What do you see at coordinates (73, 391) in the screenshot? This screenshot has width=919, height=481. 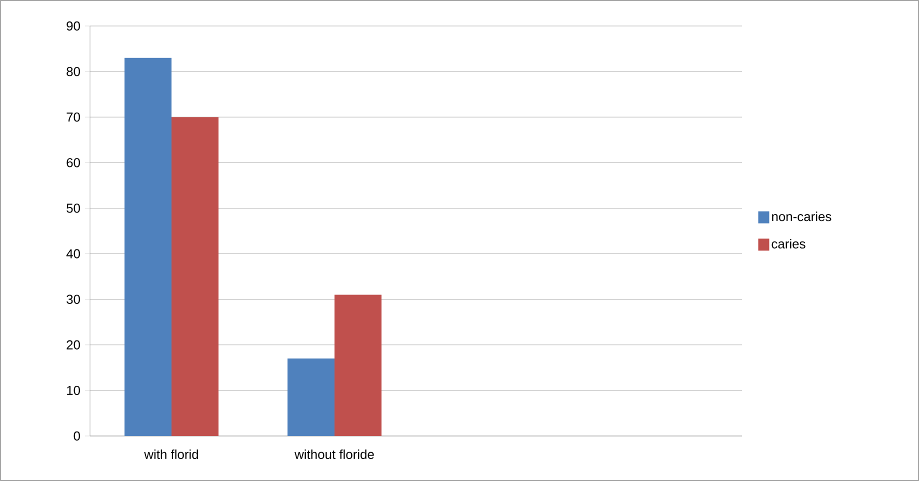 I see `y-tick-label: 10` at bounding box center [73, 391].